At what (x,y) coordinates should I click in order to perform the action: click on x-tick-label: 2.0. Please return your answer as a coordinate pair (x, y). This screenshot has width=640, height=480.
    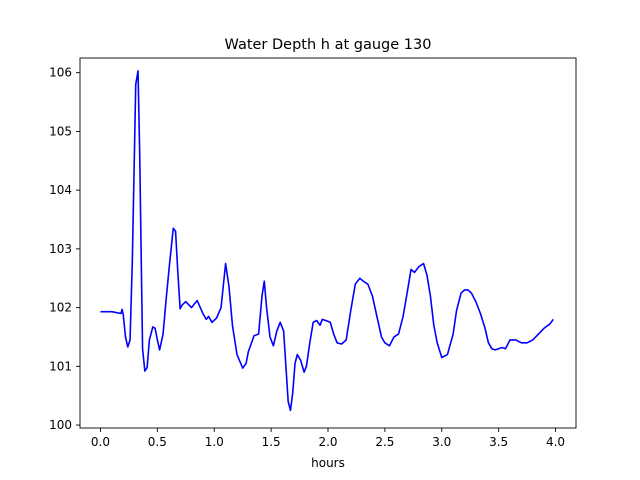
    Looking at the image, I should click on (327, 442).